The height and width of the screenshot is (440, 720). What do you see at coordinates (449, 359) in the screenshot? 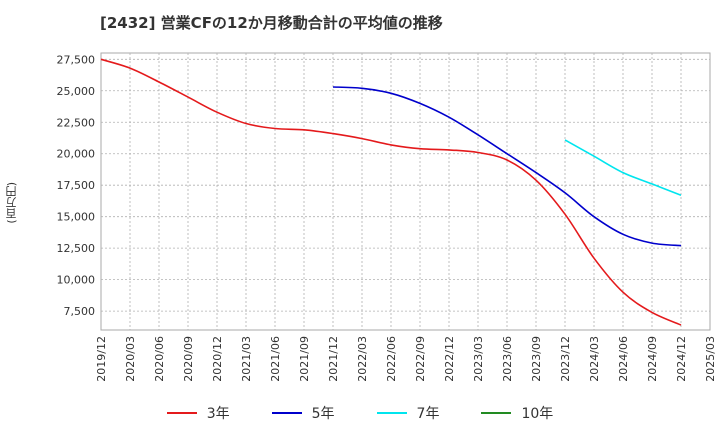
I see `x-tick-label: 2022/12` at bounding box center [449, 359].